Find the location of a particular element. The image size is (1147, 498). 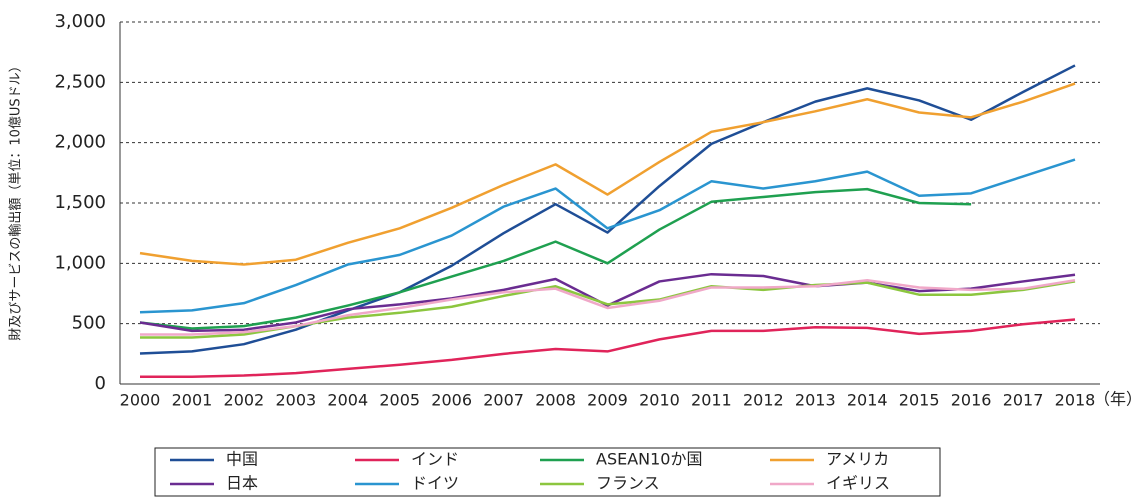

y-tick-label: 1,000 is located at coordinates (80, 262).